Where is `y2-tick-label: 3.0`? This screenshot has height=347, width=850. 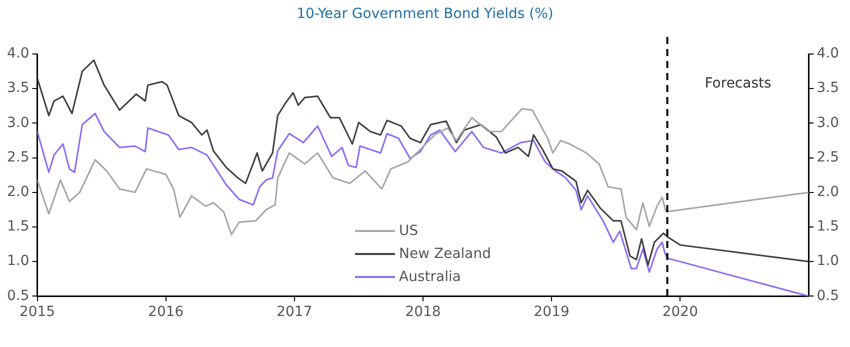 y2-tick-label: 3.0 is located at coordinates (827, 122).